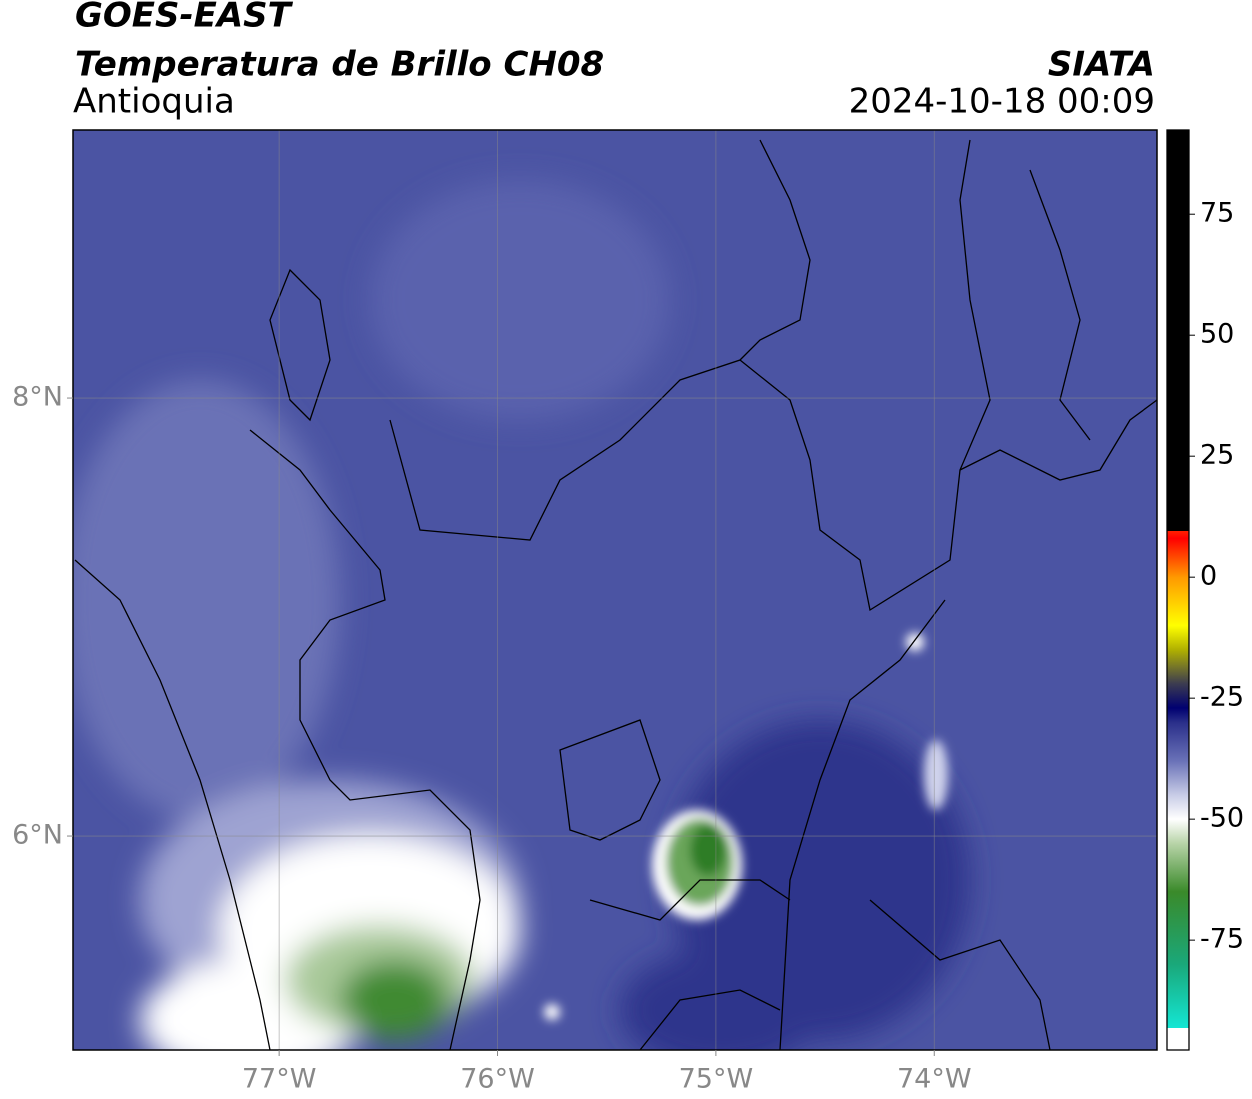  What do you see at coordinates (37, 397) in the screenshot?
I see `y-tick-label: 8°N` at bounding box center [37, 397].